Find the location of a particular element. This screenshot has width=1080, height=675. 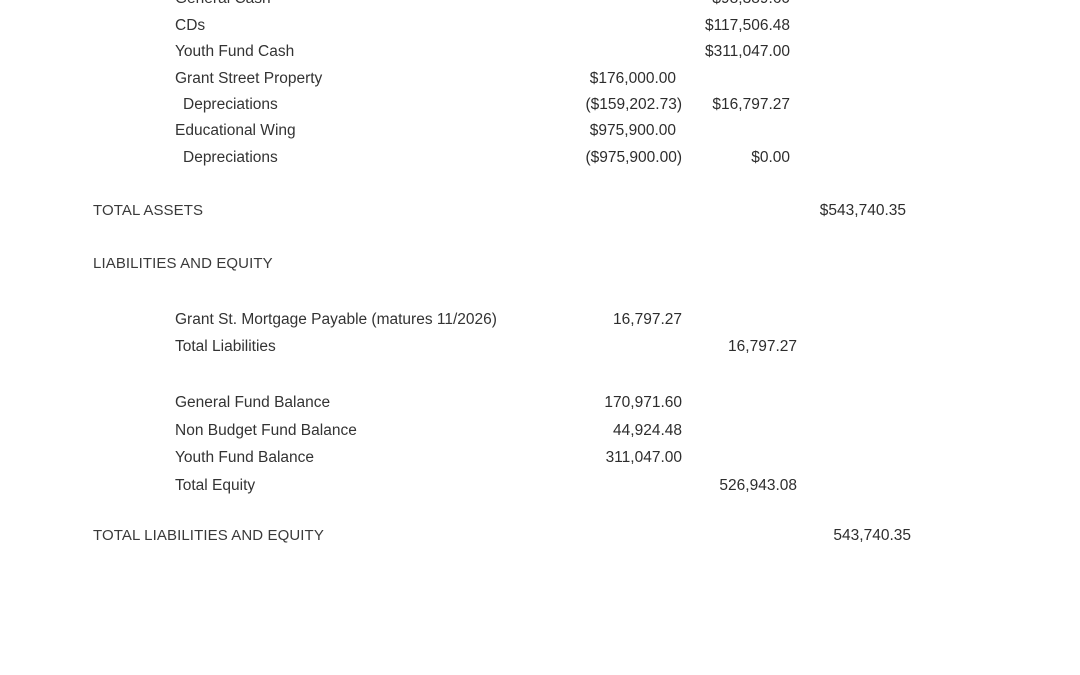

total-liabilities-row: Total Liabilities 16,797.27 is located at coordinates (540, 347).